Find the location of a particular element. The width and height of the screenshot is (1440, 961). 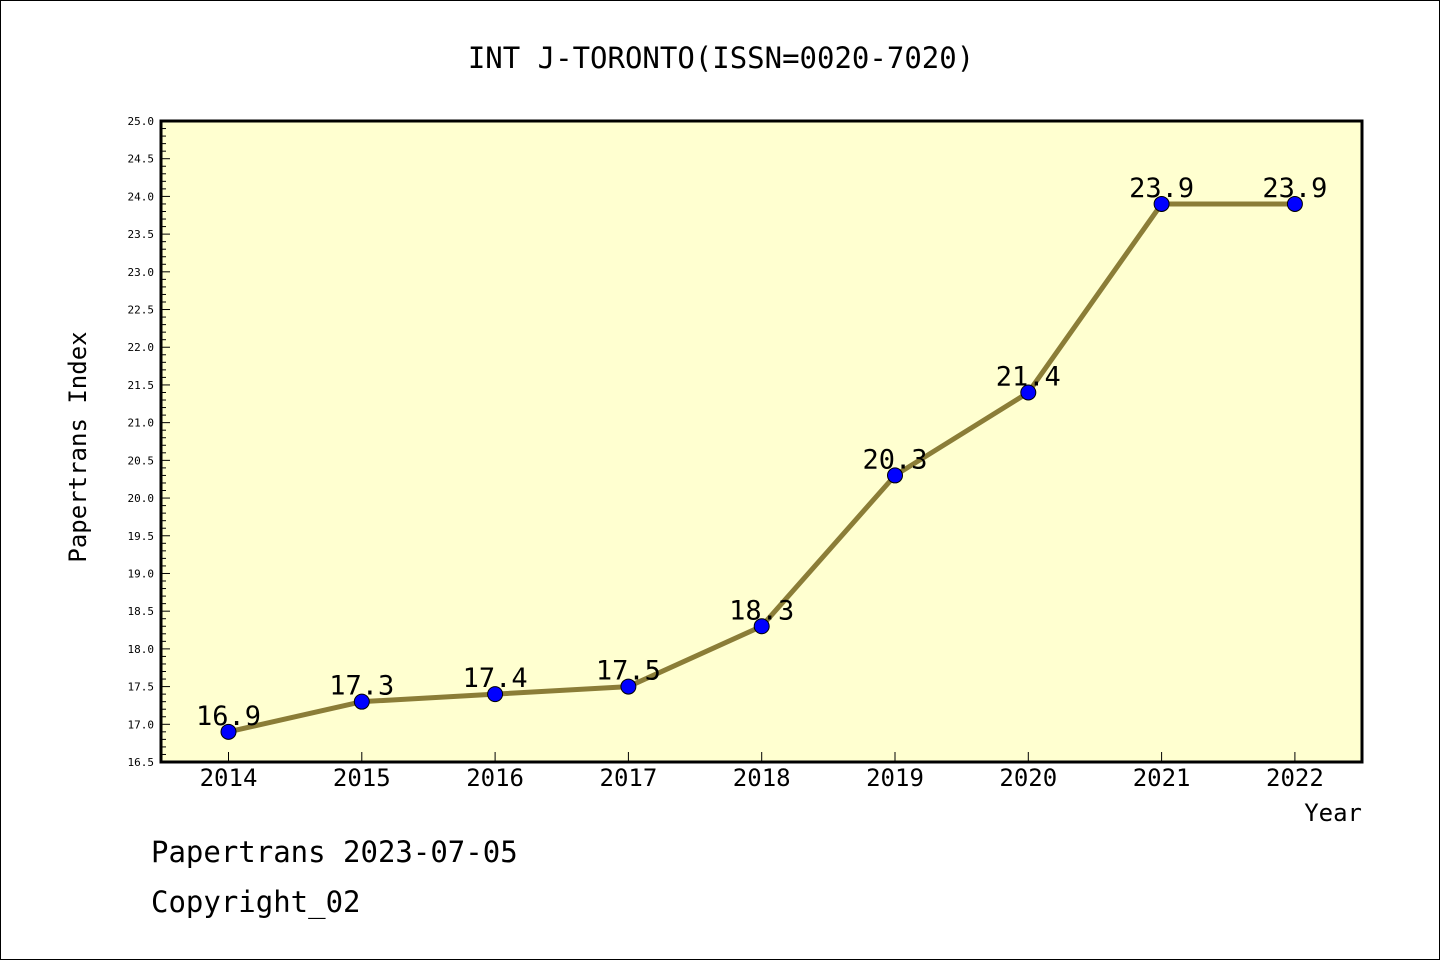

x-tick-label: 2015 is located at coordinates (362, 778).